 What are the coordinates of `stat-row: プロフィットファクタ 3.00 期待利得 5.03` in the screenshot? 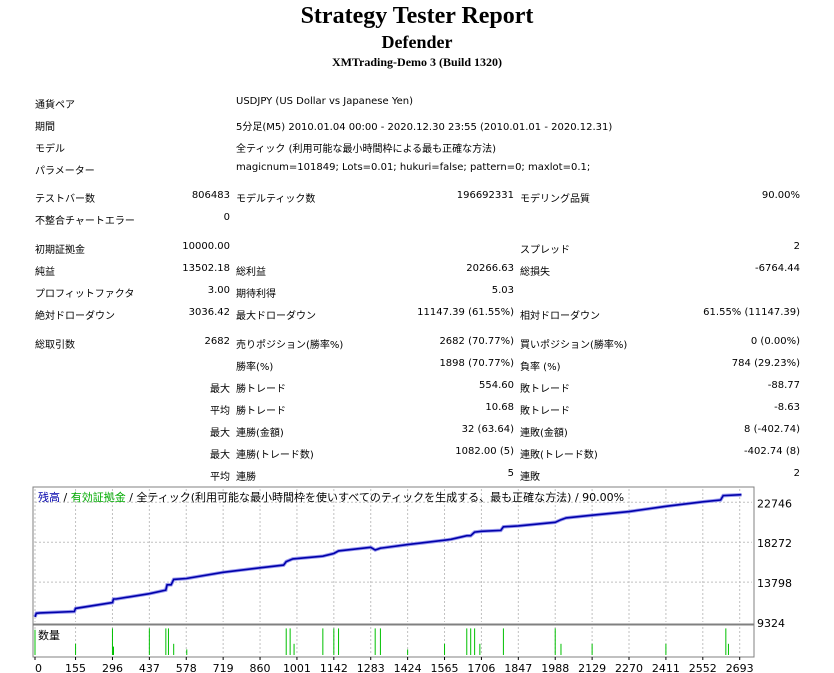 It's located at (417, 293).